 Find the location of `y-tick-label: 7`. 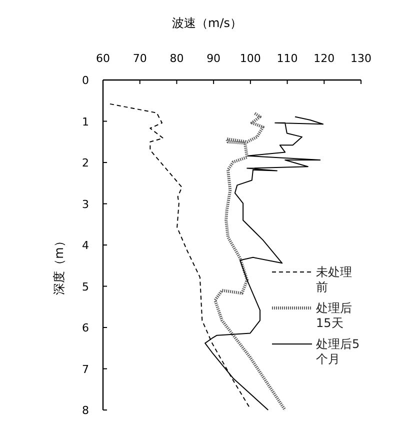

y-tick-label: 7 is located at coordinates (85, 369).